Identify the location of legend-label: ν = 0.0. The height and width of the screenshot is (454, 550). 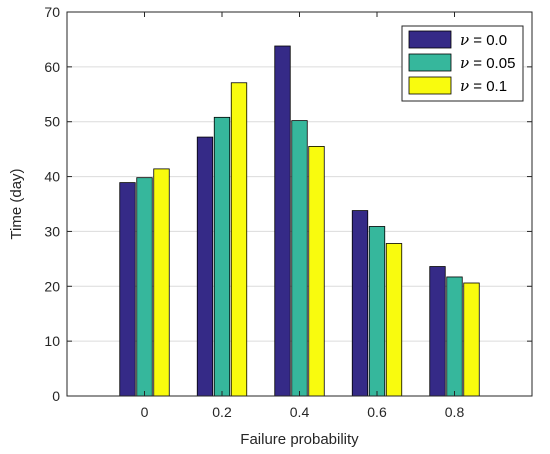
(483, 40).